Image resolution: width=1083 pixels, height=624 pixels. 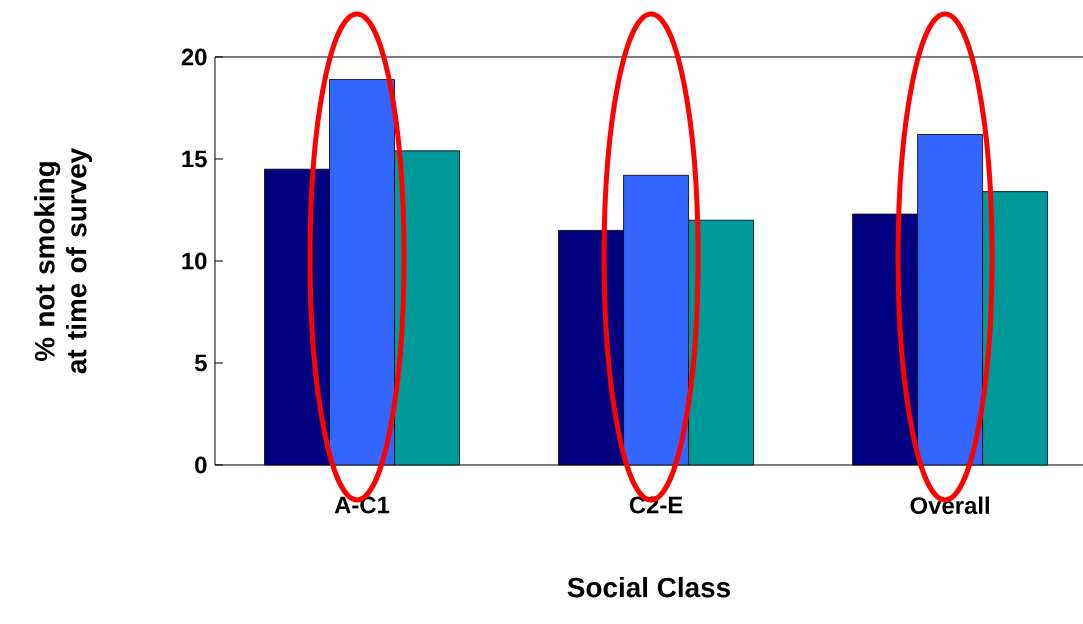 I want to click on y-tick-label: 15, so click(x=194, y=159).